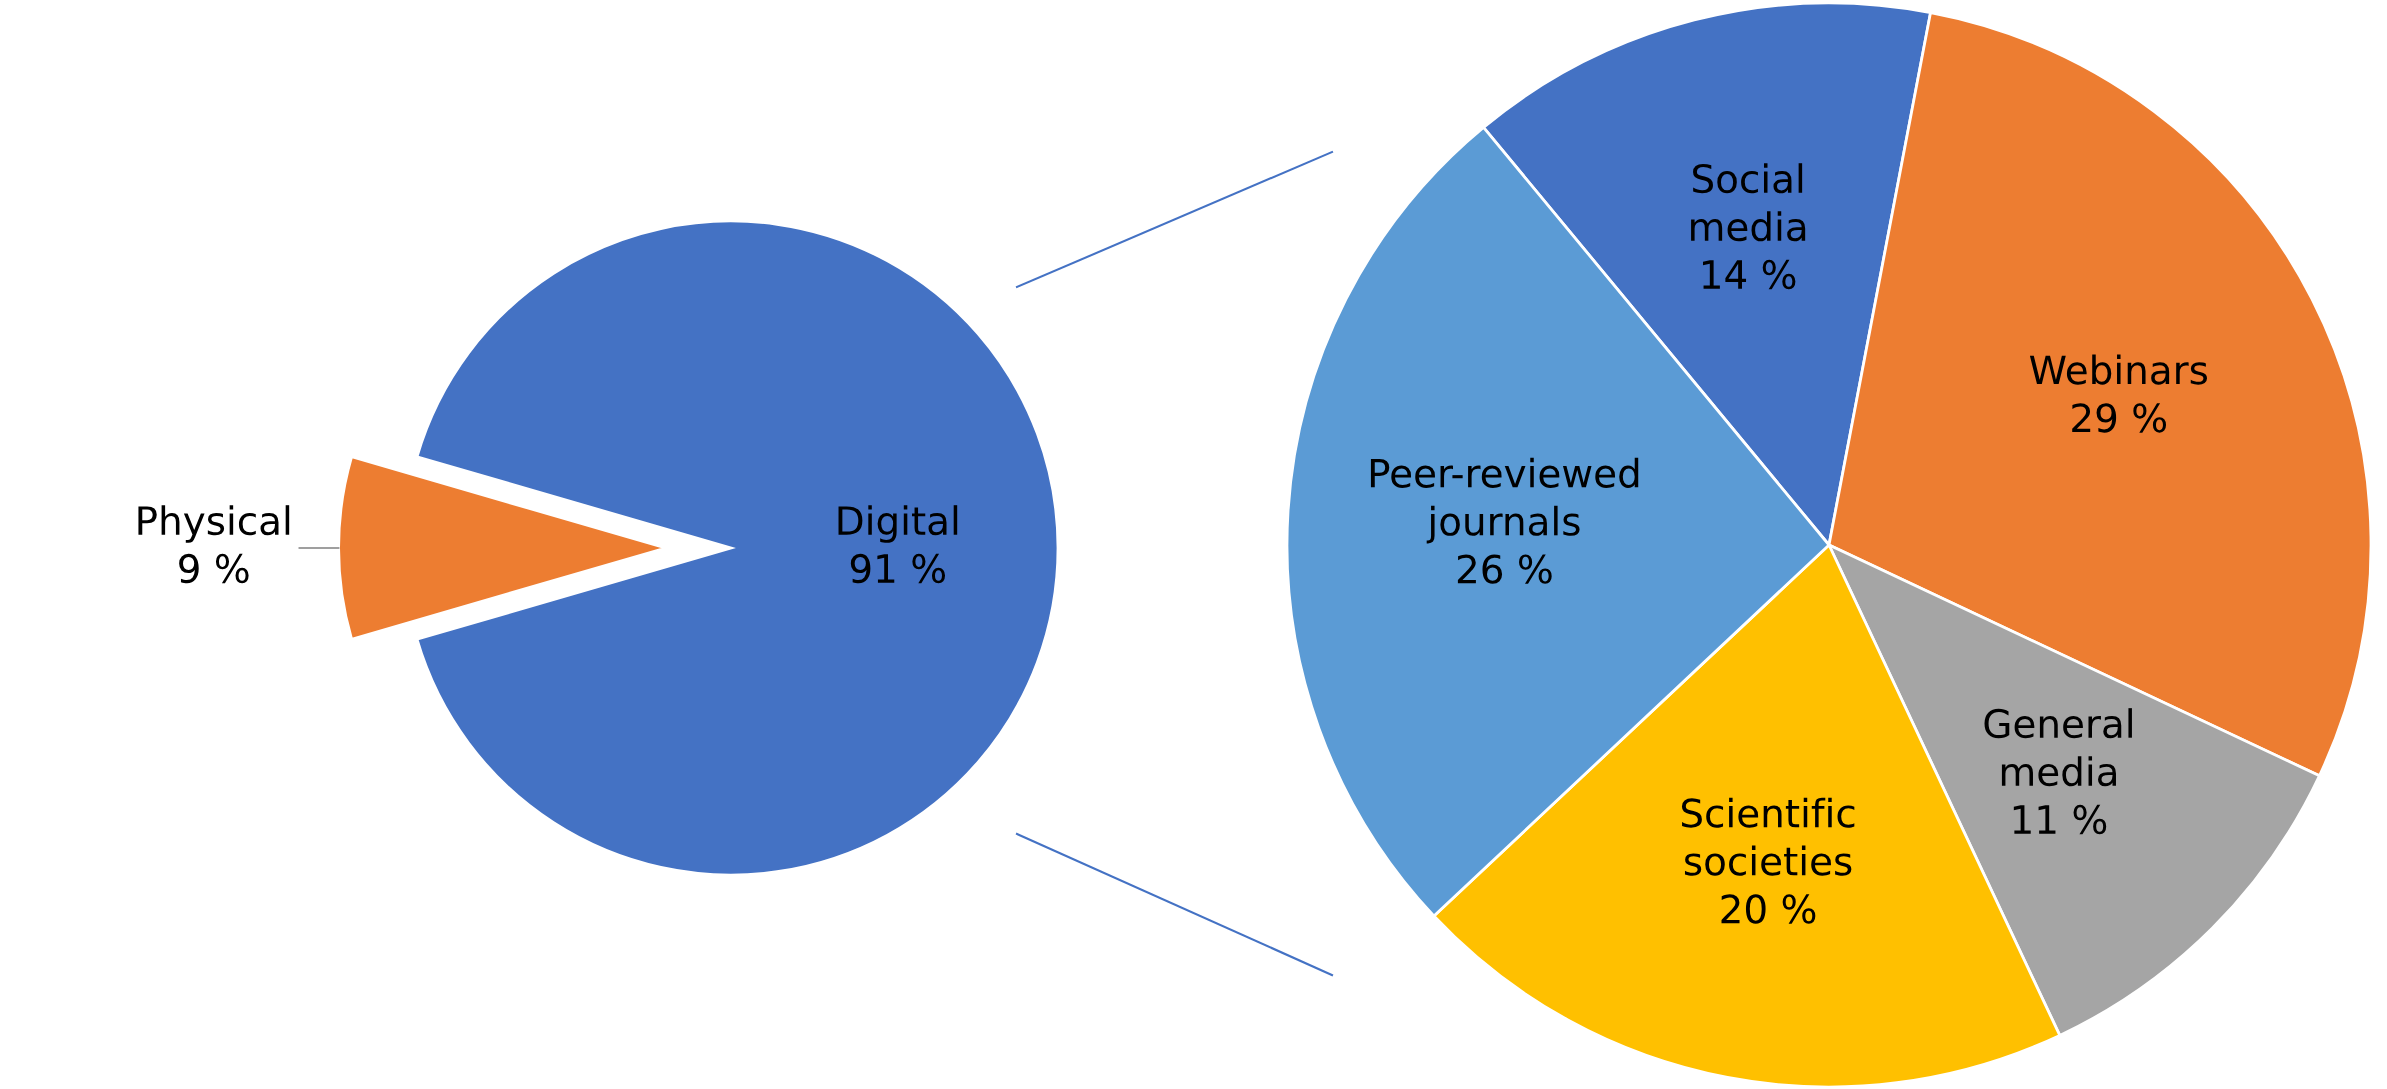  What do you see at coordinates (1768, 836) in the screenshot?
I see `slice-label: Scientific societies` at bounding box center [1768, 836].